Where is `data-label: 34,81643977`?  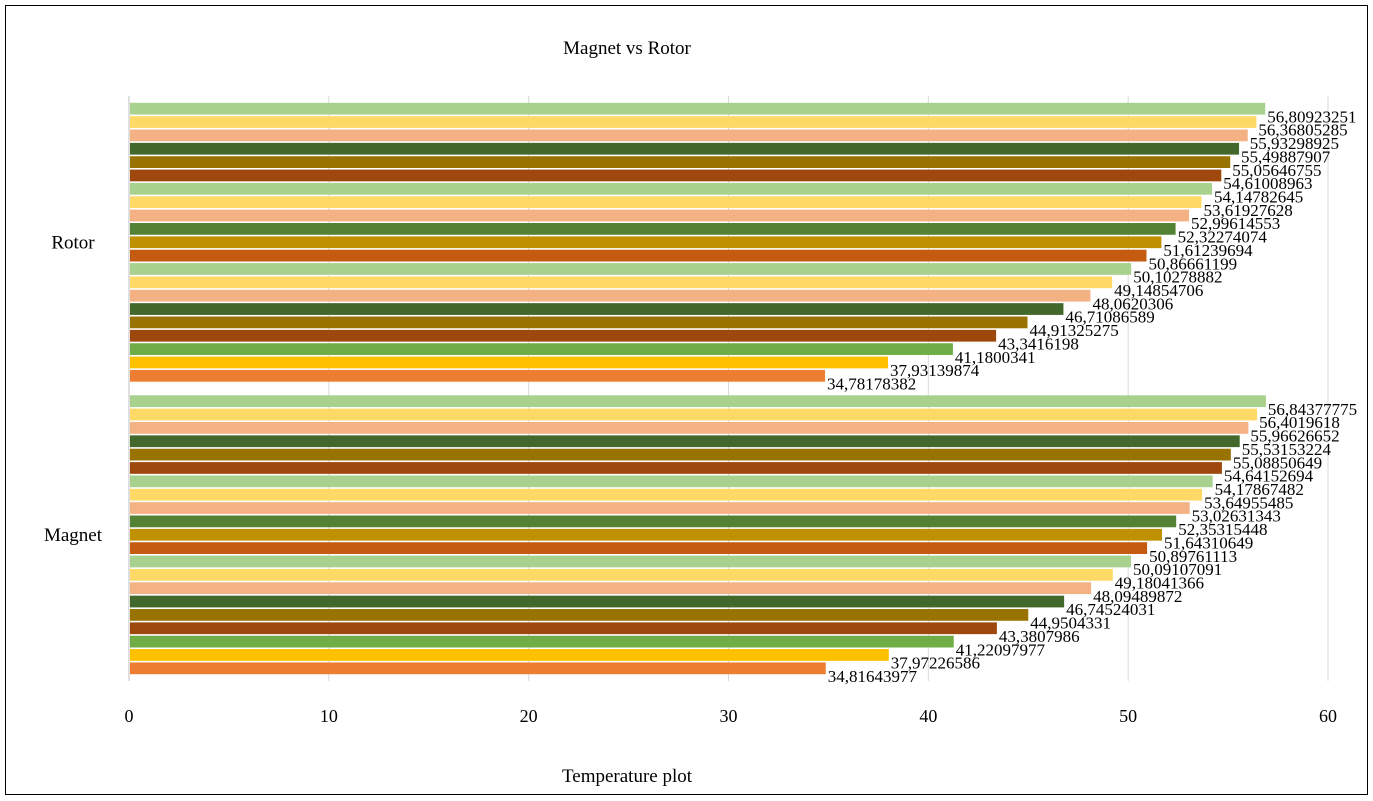 data-label: 34,81643977 is located at coordinates (873, 676).